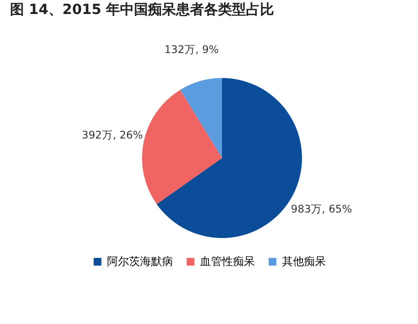  Describe the element at coordinates (227, 261) in the screenshot. I see `legend-label: 血管性痴呆` at that location.